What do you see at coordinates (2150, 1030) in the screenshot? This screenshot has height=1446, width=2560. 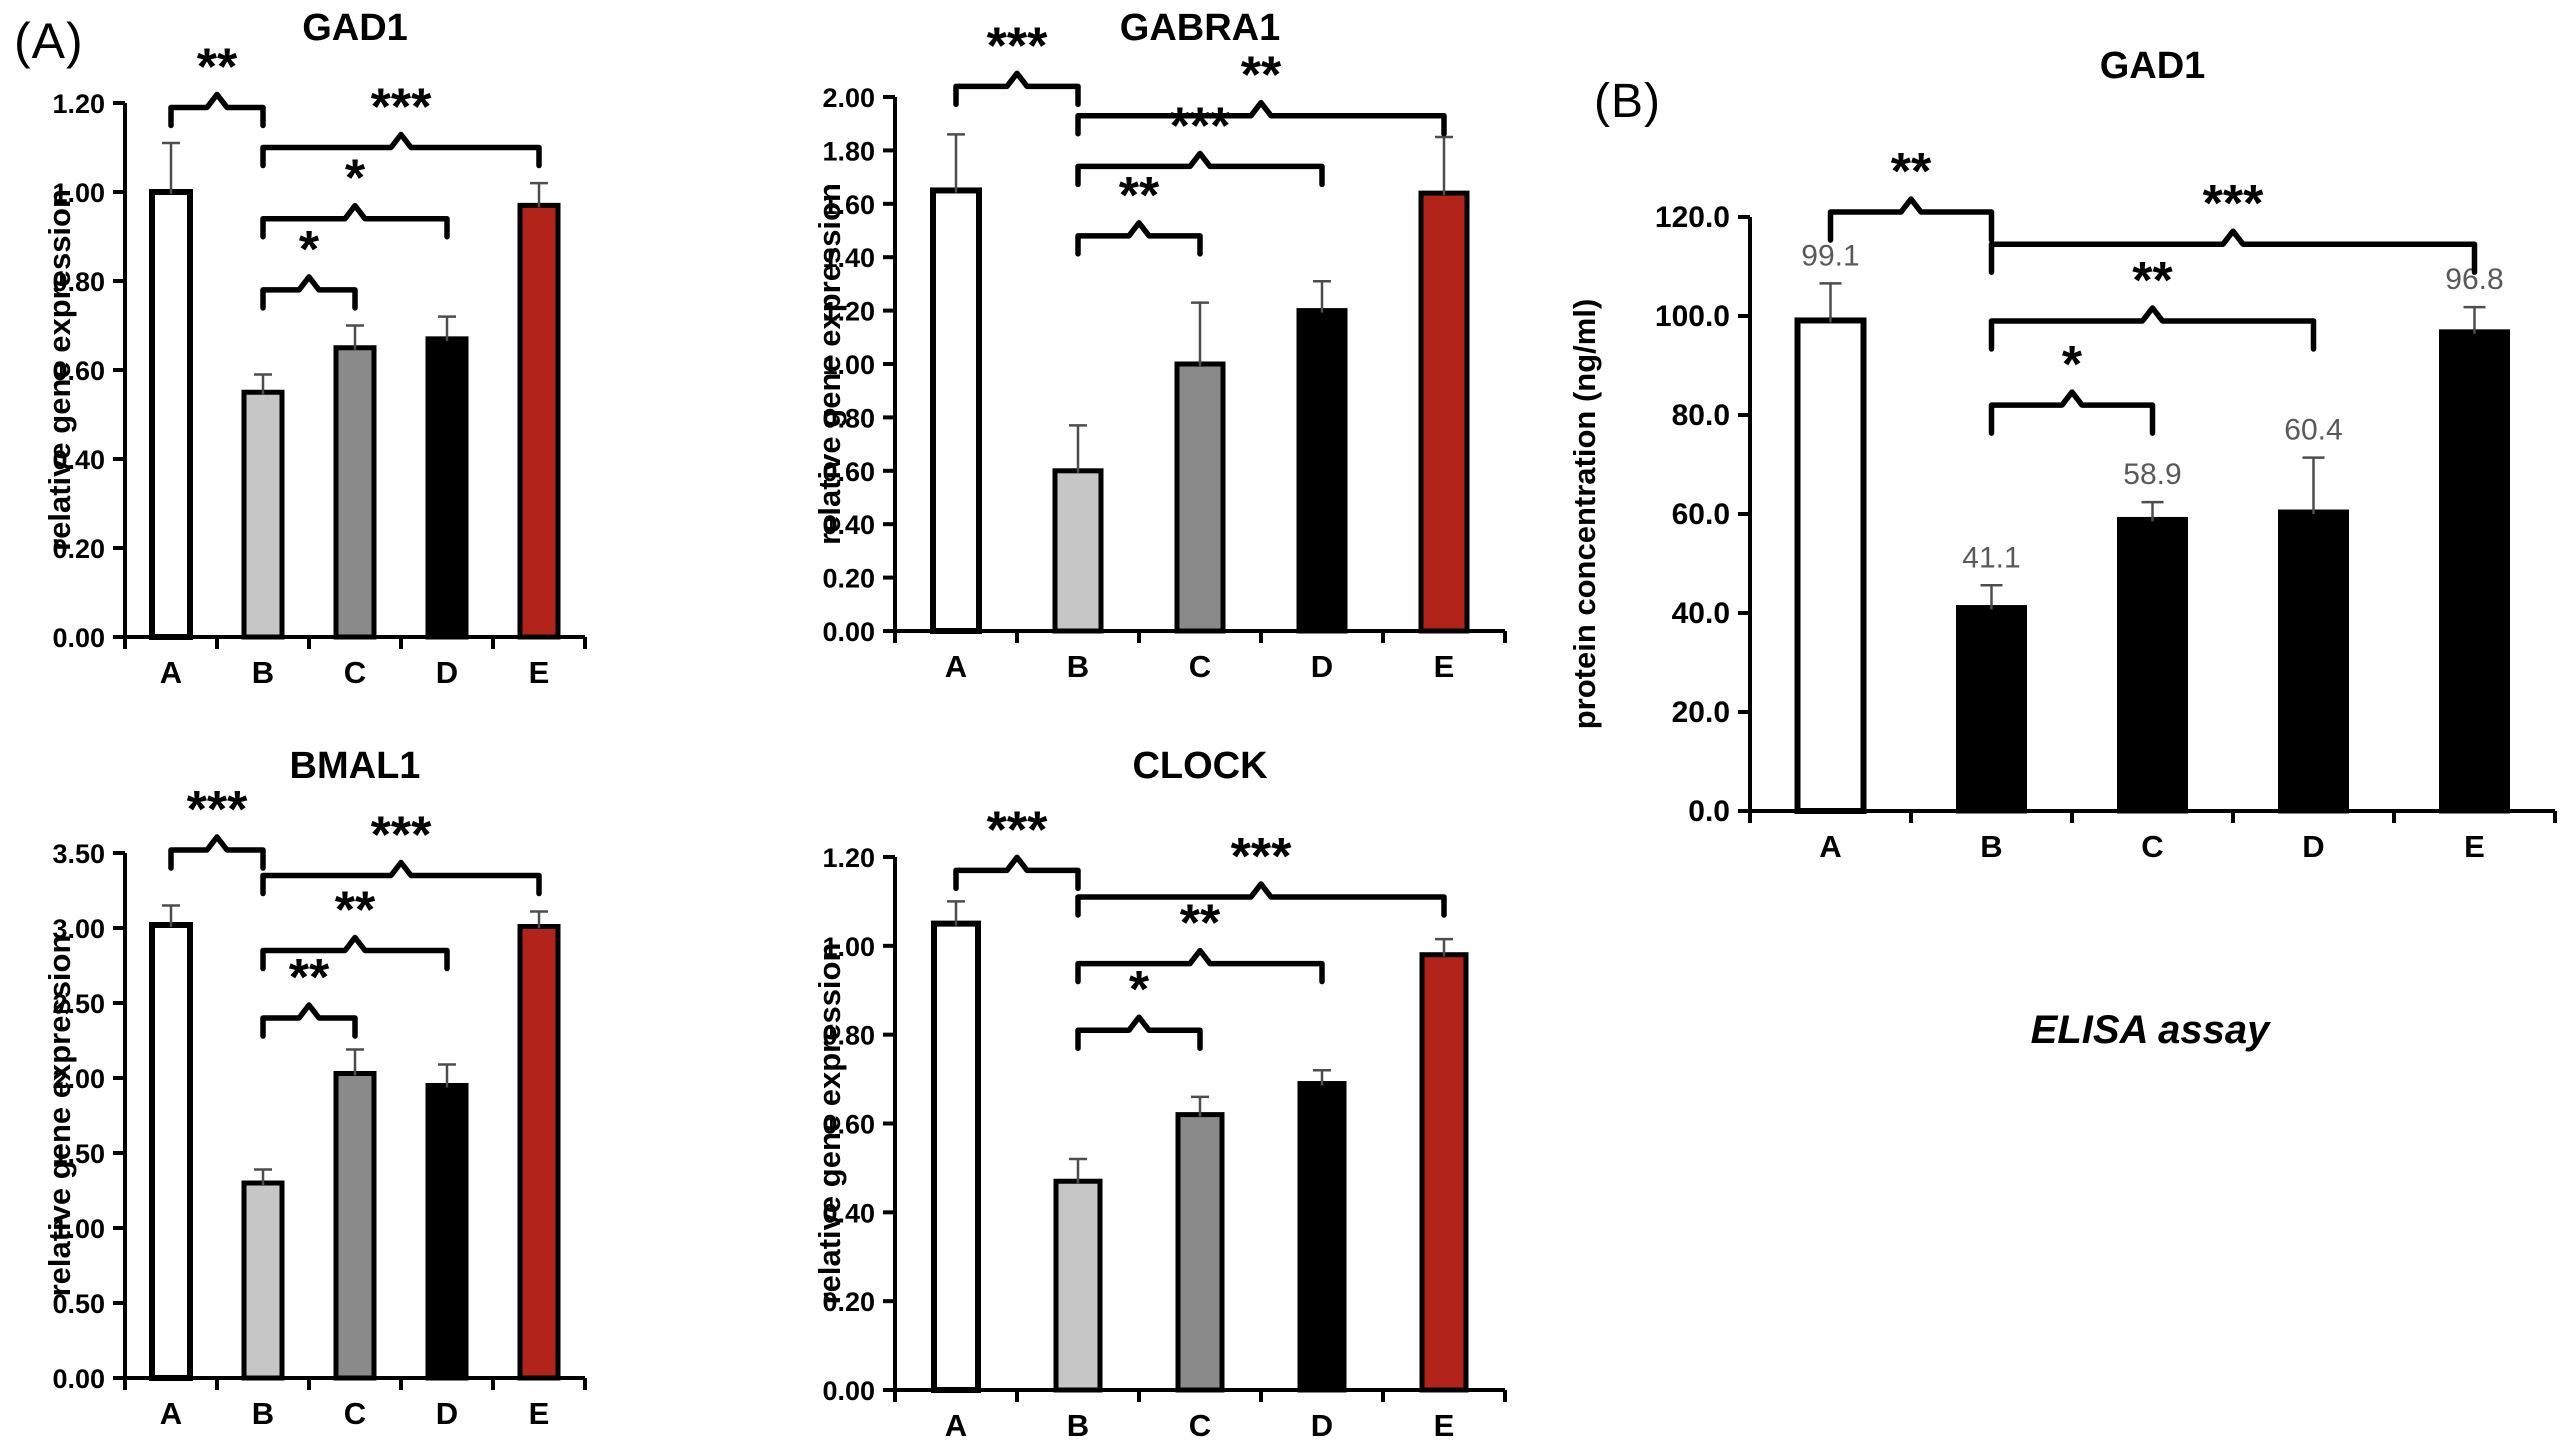 I see `elisa-assay-caption: ELISA assay` at bounding box center [2150, 1030].